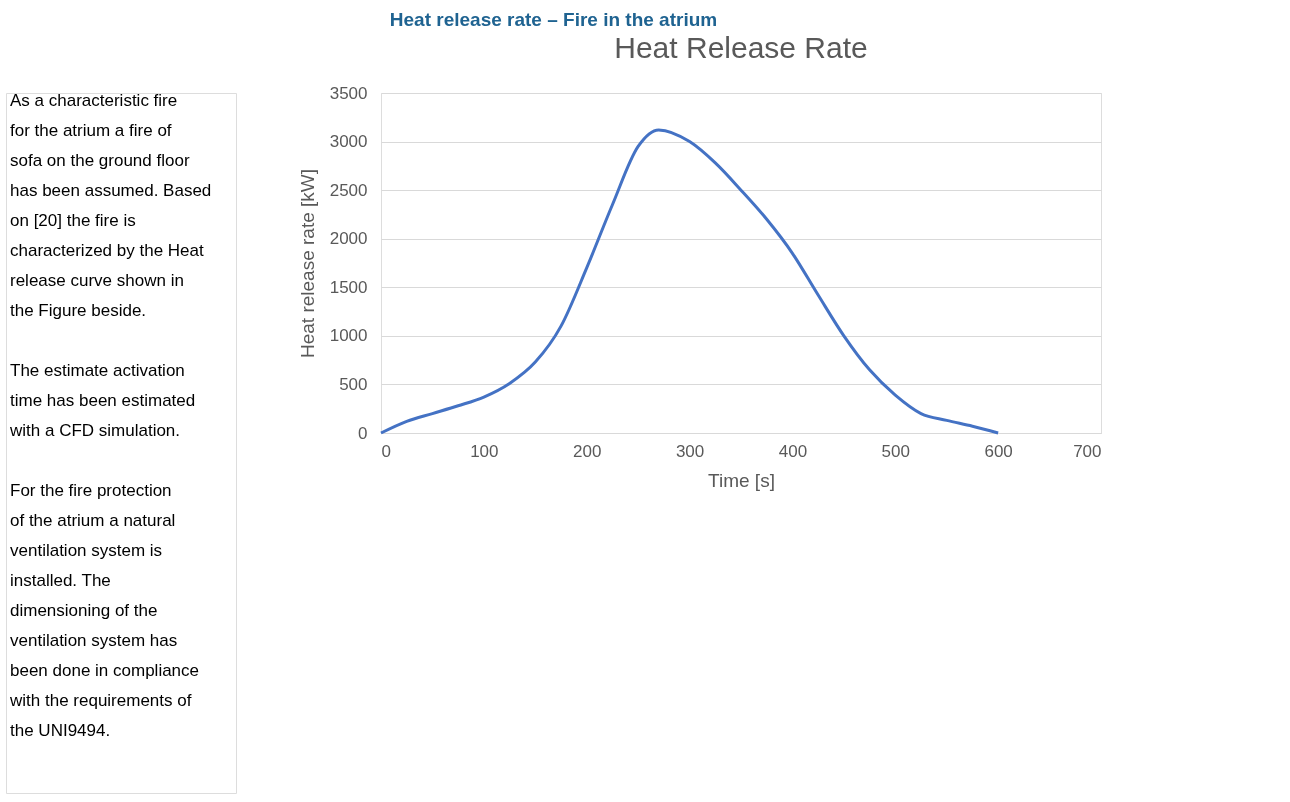 This screenshot has width=1290, height=802. Describe the element at coordinates (348, 287) in the screenshot. I see `y-tick-label: 1500` at that location.